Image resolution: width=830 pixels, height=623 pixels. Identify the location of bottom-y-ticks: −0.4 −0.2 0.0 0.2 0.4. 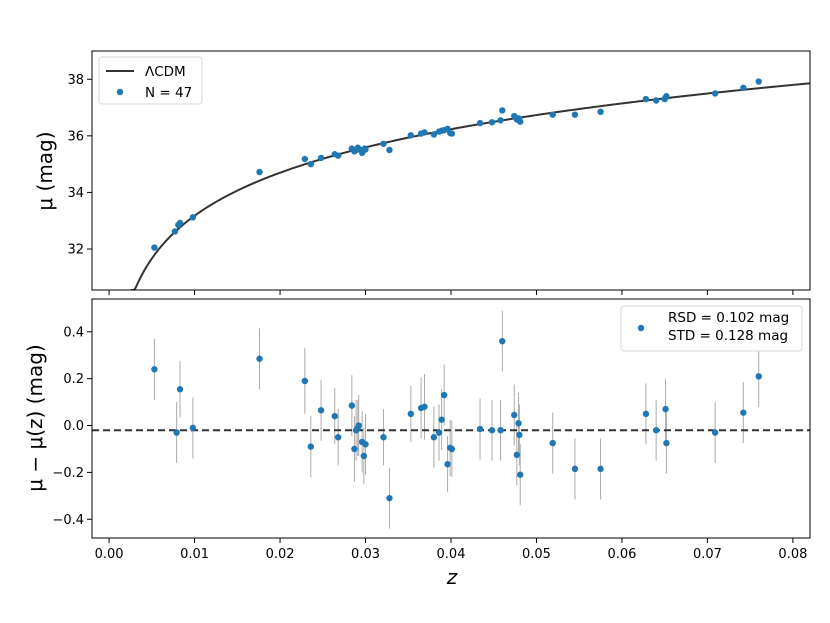
(72, 426).